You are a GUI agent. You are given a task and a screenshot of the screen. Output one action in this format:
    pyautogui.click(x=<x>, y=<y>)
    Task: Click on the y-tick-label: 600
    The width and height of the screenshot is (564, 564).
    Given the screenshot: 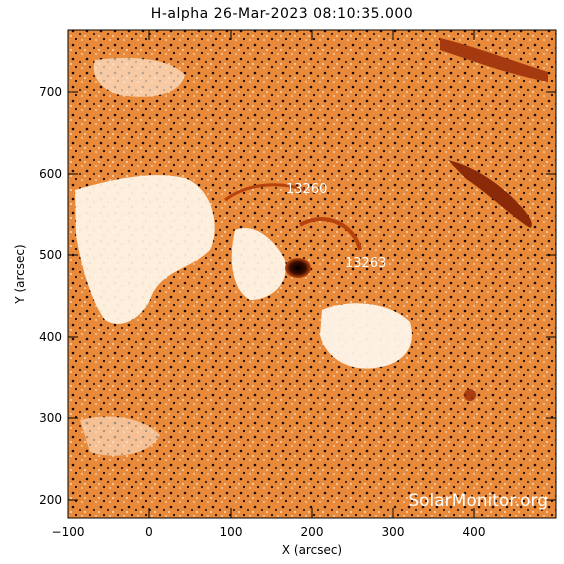 What is the action you would take?
    pyautogui.click(x=50, y=174)
    